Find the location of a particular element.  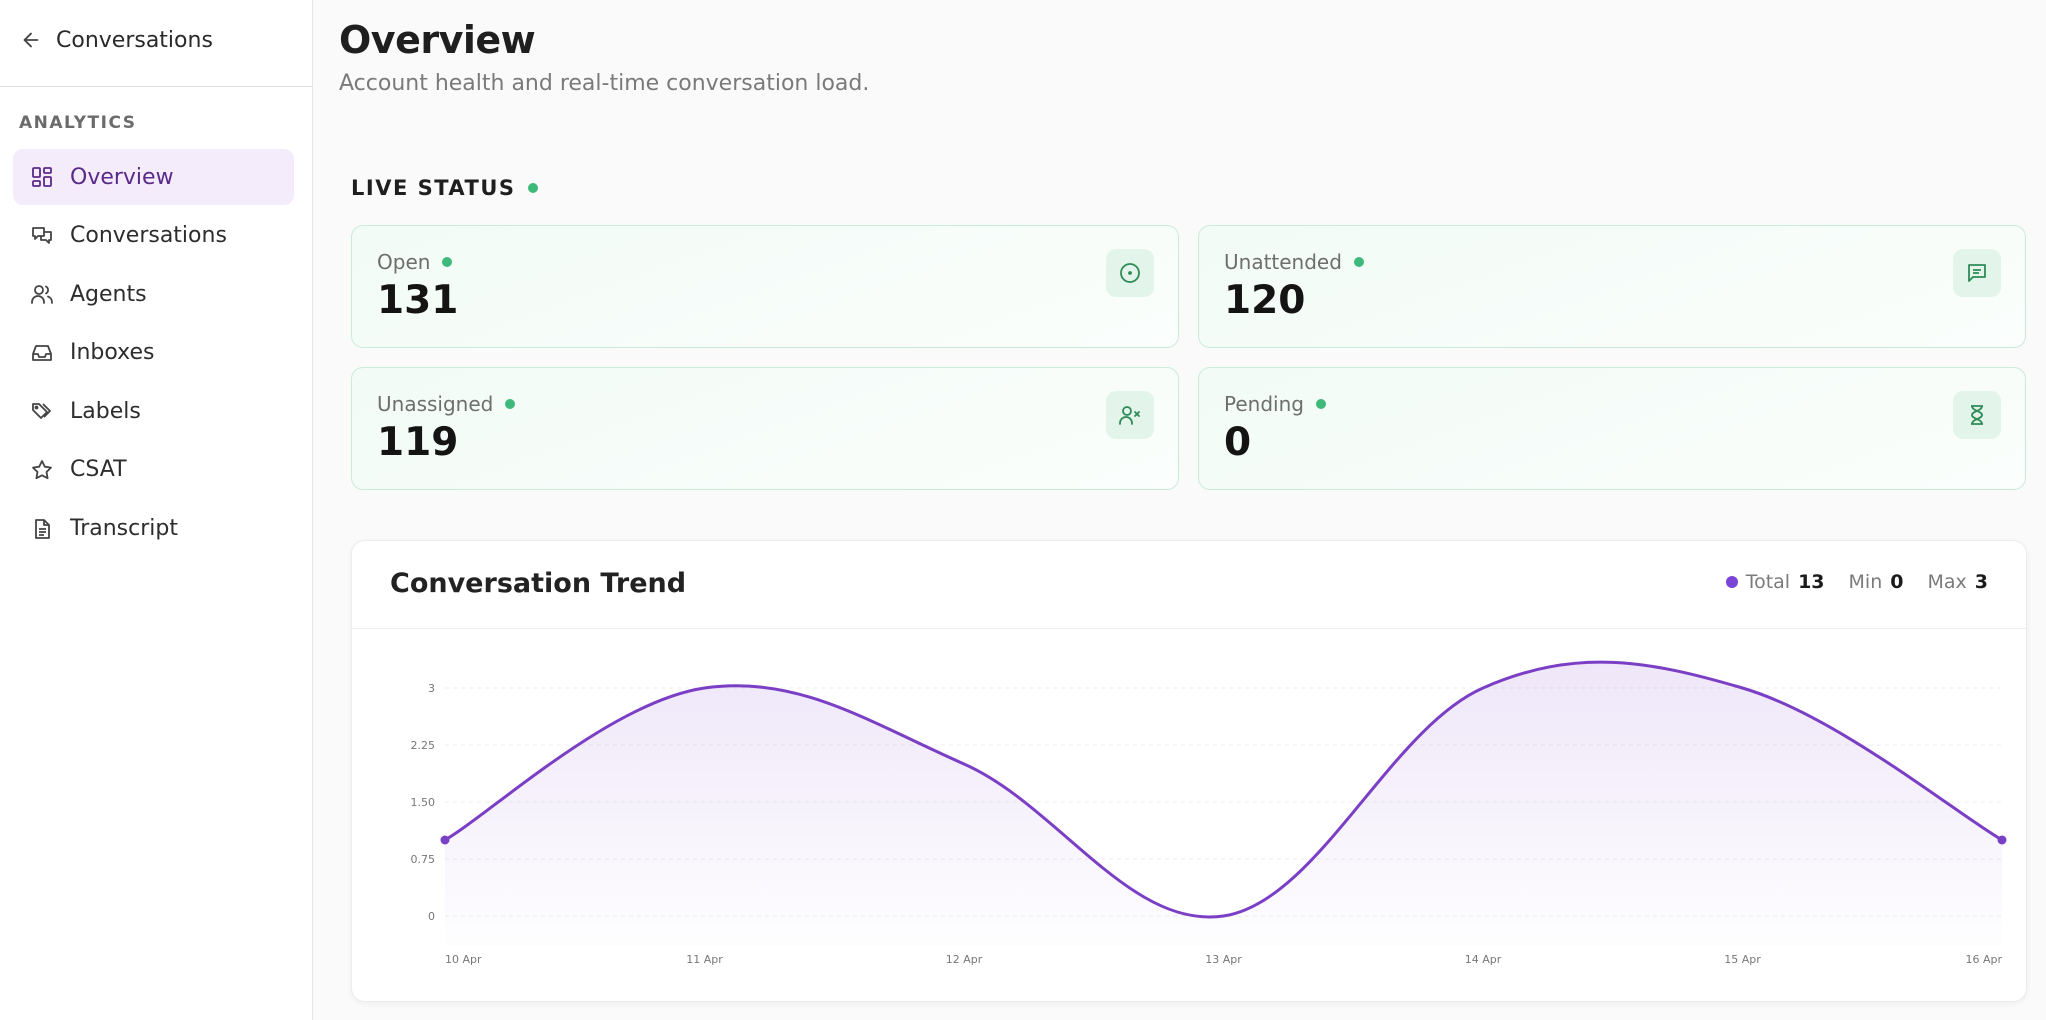

sidebar-item-inboxes: Inboxes is located at coordinates (153, 353).